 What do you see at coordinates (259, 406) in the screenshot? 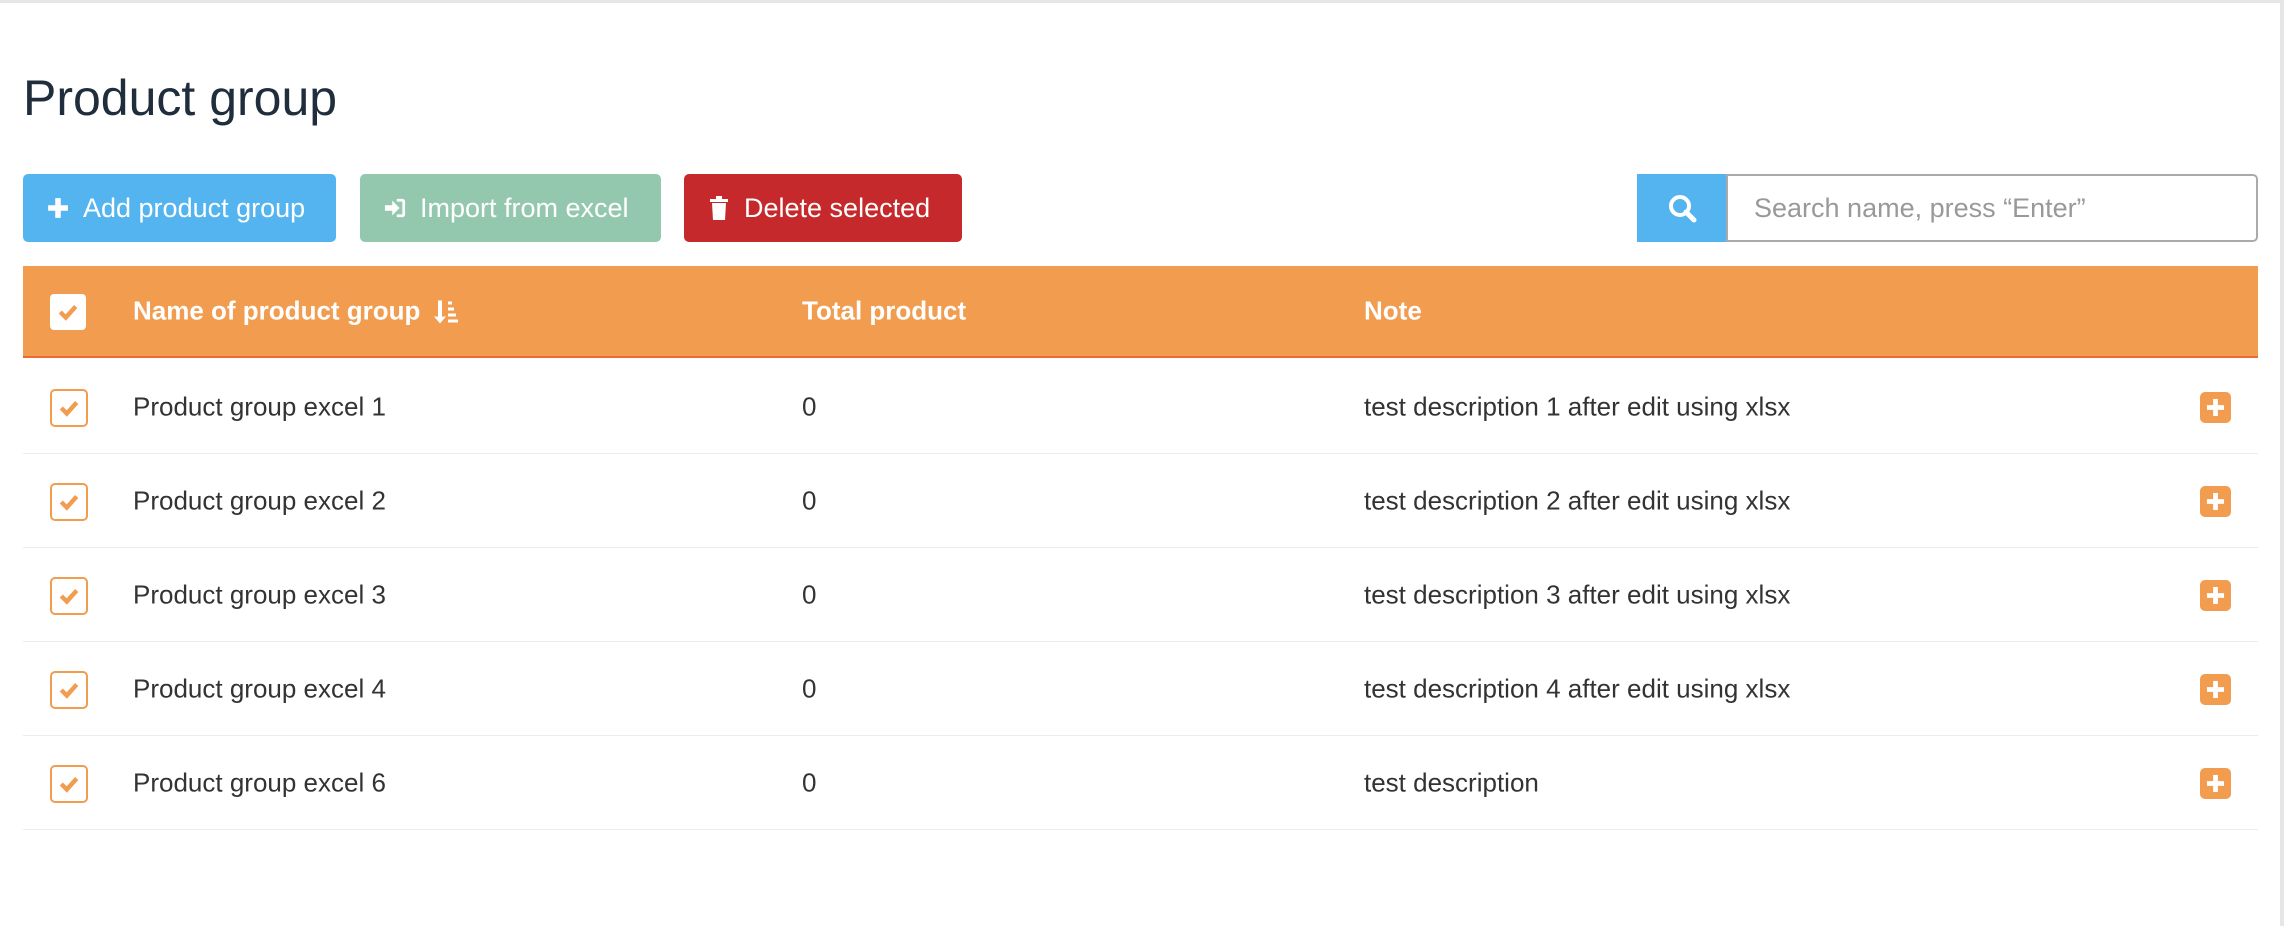
I see `row-name: Product group excel 1` at bounding box center [259, 406].